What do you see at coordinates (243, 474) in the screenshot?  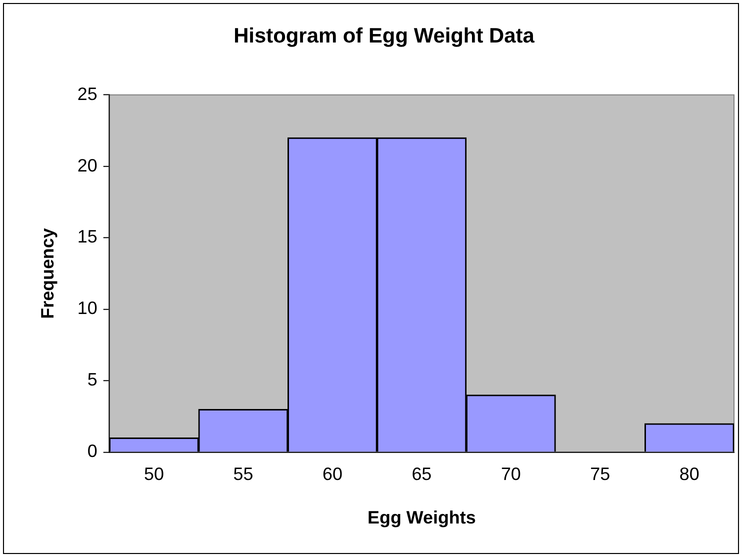 I see `x-tick-label: 55` at bounding box center [243, 474].